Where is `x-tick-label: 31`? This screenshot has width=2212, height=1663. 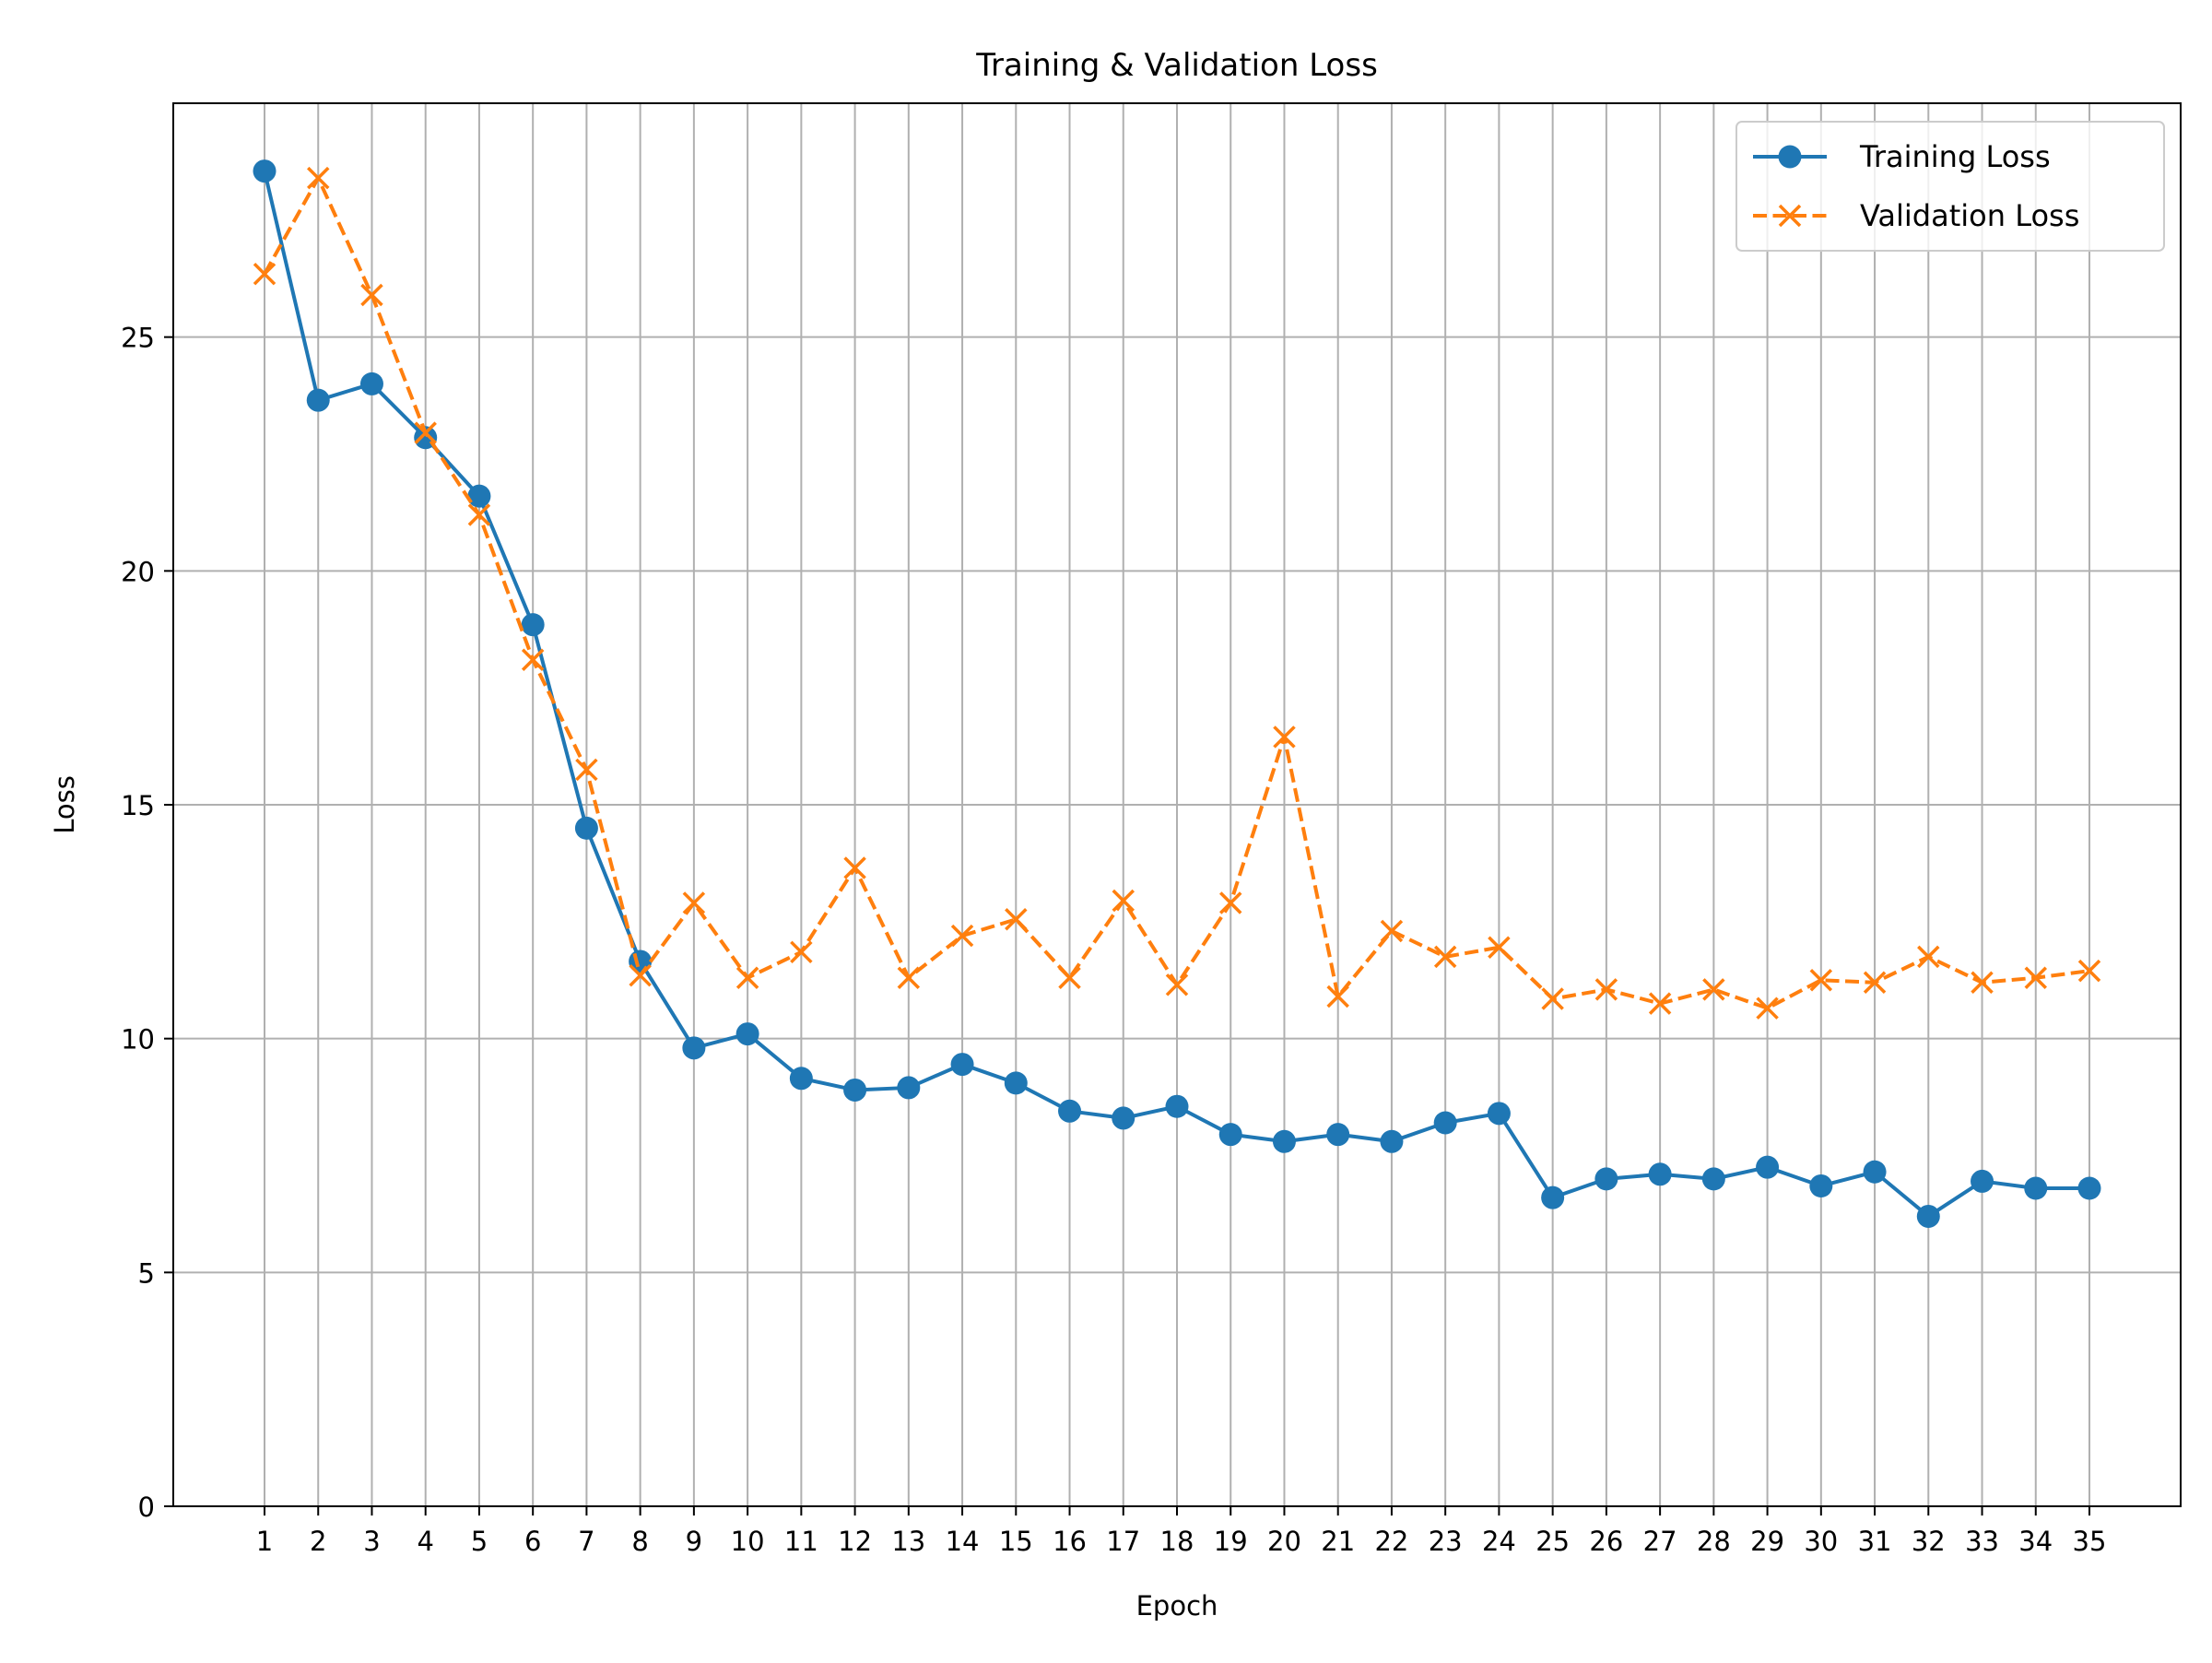 x-tick-label: 31 is located at coordinates (1875, 1541).